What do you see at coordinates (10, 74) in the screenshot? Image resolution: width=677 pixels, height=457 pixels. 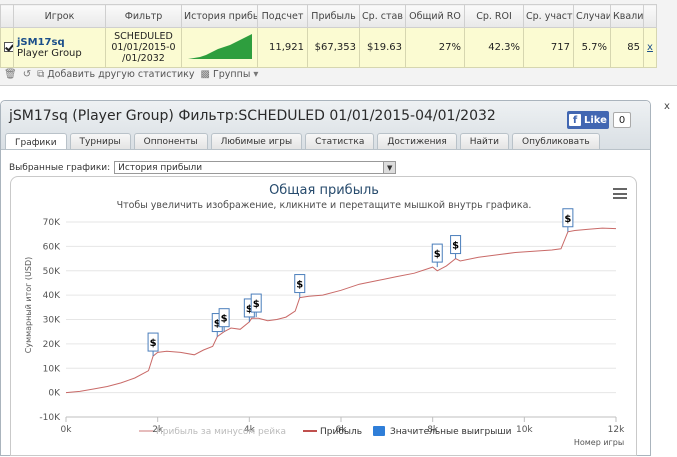 I see `trash-icon: 🗑` at bounding box center [10, 74].